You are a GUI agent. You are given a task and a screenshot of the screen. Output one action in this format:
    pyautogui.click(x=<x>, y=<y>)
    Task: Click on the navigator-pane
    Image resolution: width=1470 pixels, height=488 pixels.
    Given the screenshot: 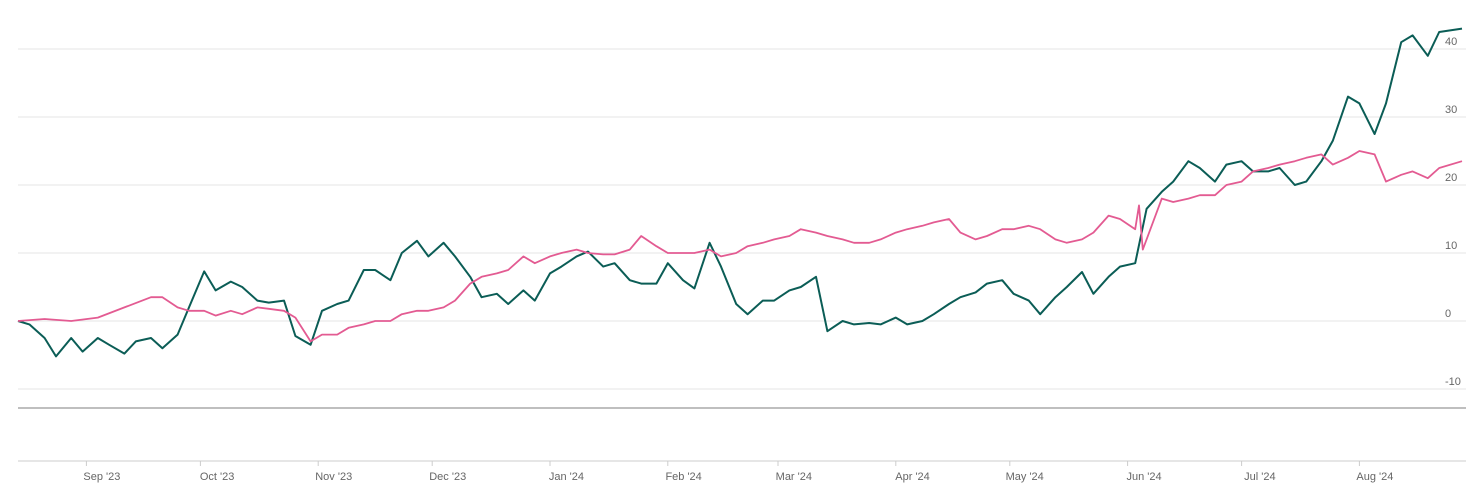 What is the action you would take?
    pyautogui.click(x=742, y=435)
    